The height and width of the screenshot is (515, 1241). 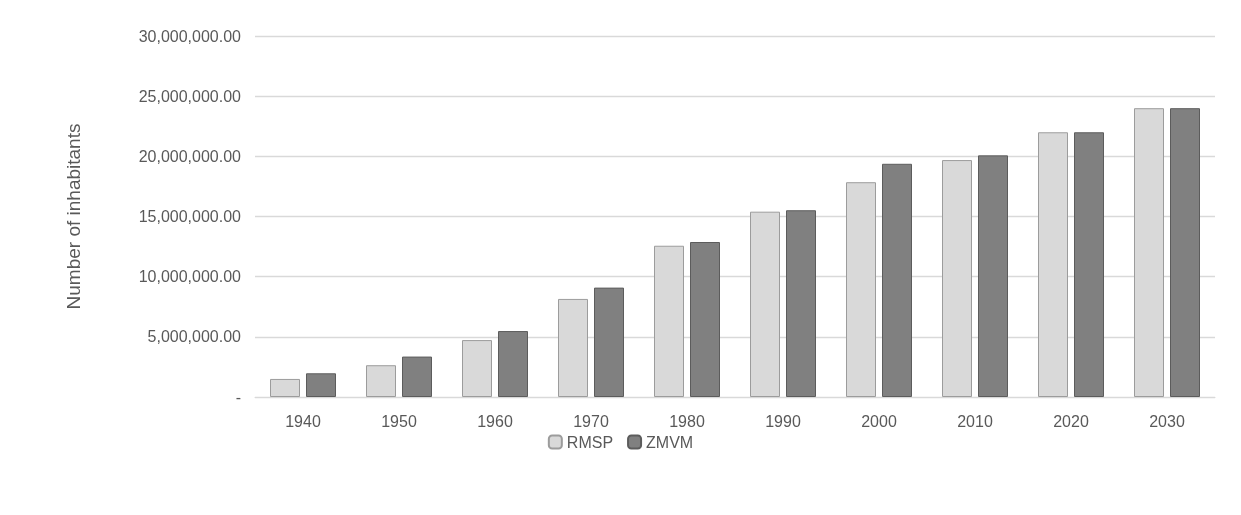 I want to click on x-tick-label: 1970, so click(x=591, y=421).